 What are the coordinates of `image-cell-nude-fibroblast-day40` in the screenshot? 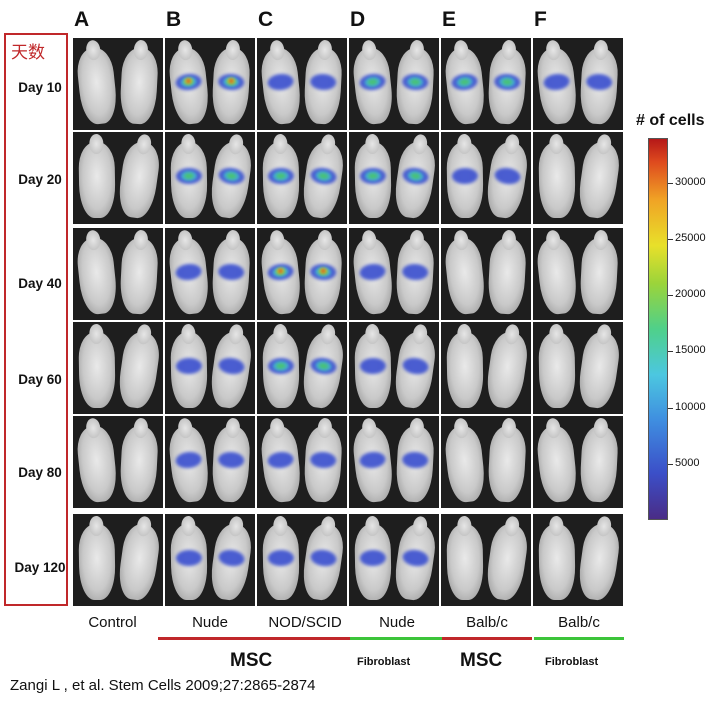 It's located at (394, 274).